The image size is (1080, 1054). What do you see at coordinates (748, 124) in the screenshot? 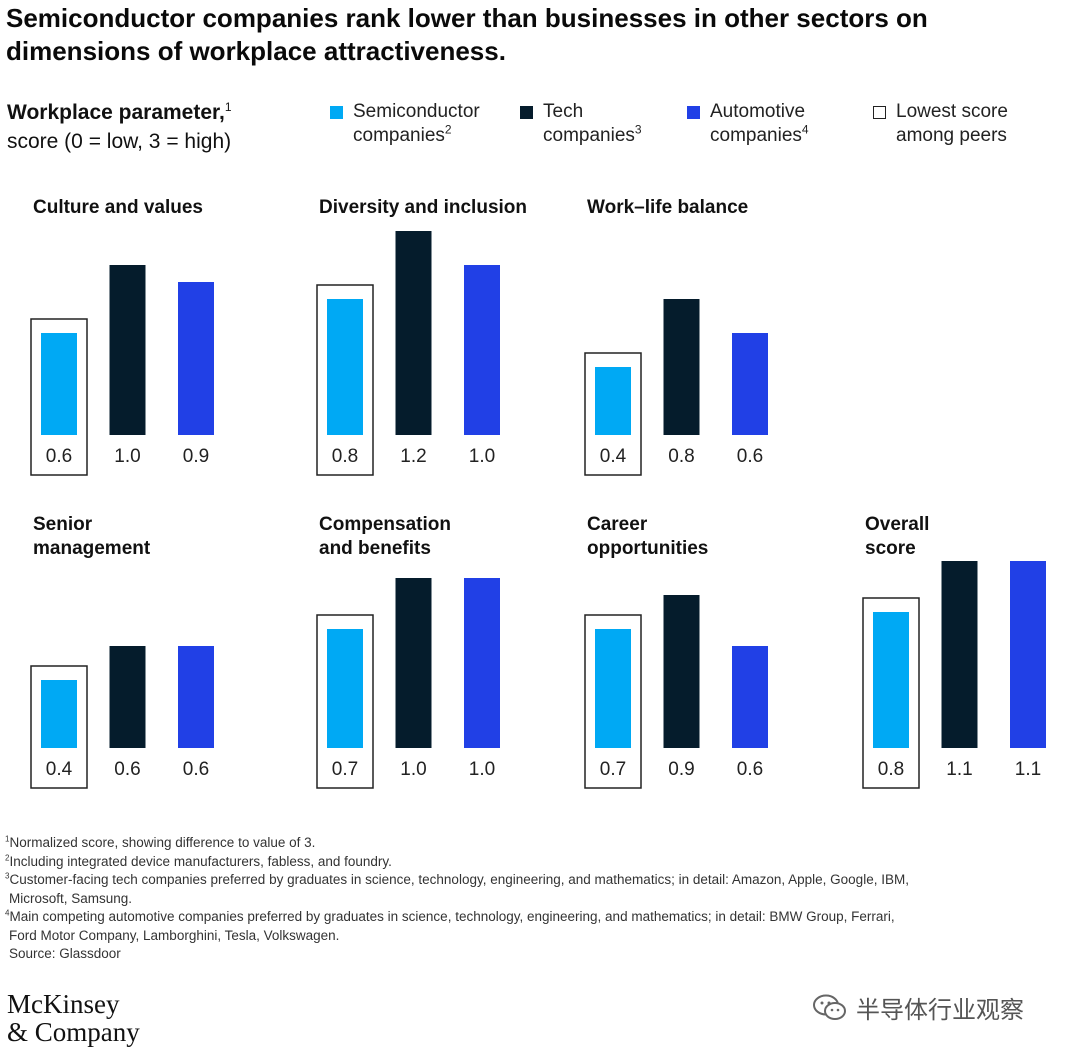
I see `legend-item-automotive: Automotive companies4` at bounding box center [748, 124].